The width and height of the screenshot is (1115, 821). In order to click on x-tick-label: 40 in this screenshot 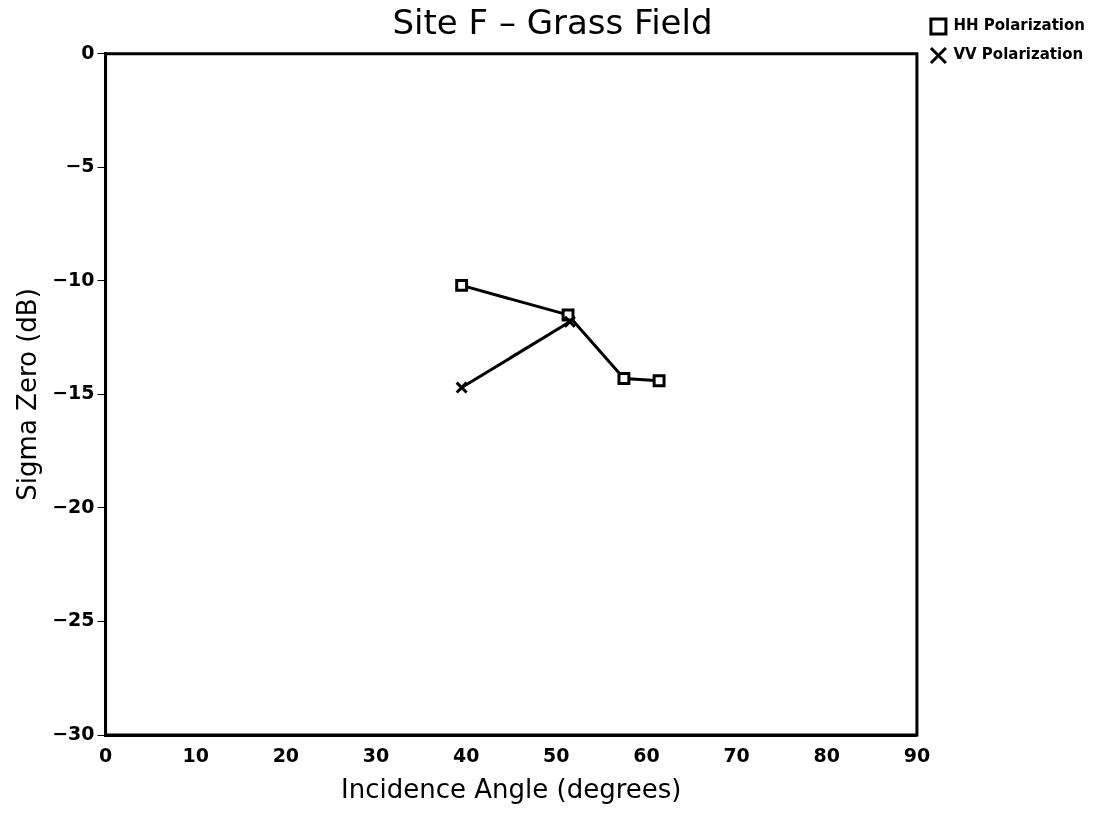, I will do `click(466, 755)`.